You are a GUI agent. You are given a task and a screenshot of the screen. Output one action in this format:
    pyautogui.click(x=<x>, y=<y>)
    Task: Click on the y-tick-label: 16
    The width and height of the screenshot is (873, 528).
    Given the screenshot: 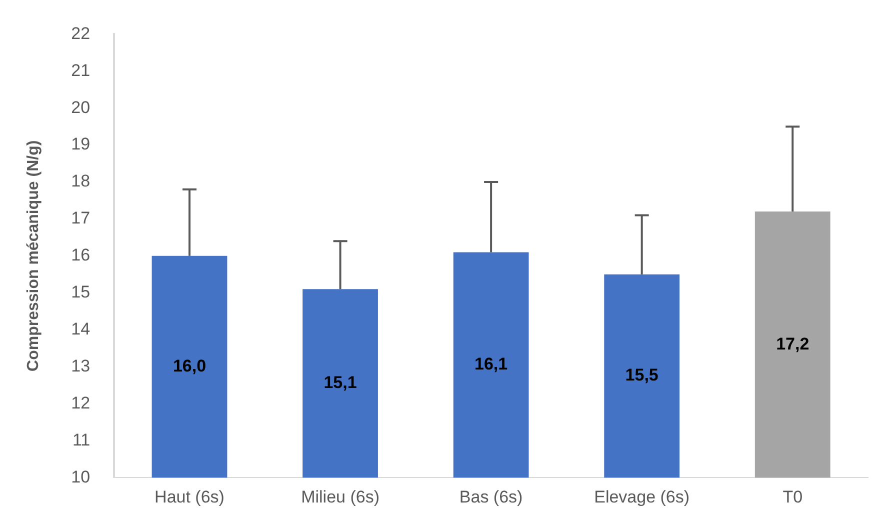 What is the action you would take?
    pyautogui.click(x=80, y=255)
    